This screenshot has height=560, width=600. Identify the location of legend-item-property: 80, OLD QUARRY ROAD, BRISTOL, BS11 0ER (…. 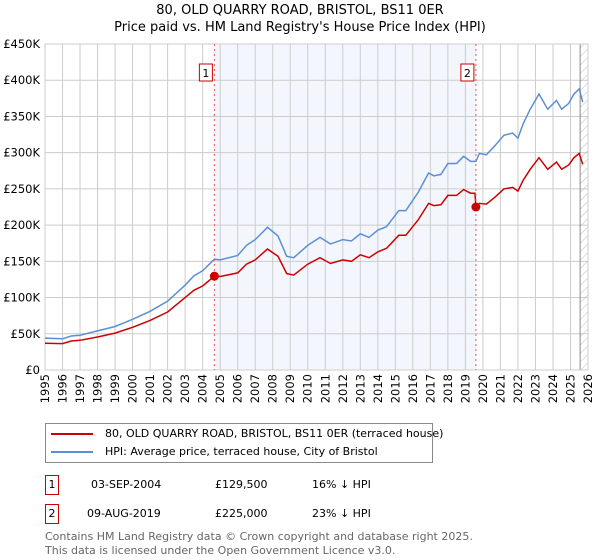
(244, 434).